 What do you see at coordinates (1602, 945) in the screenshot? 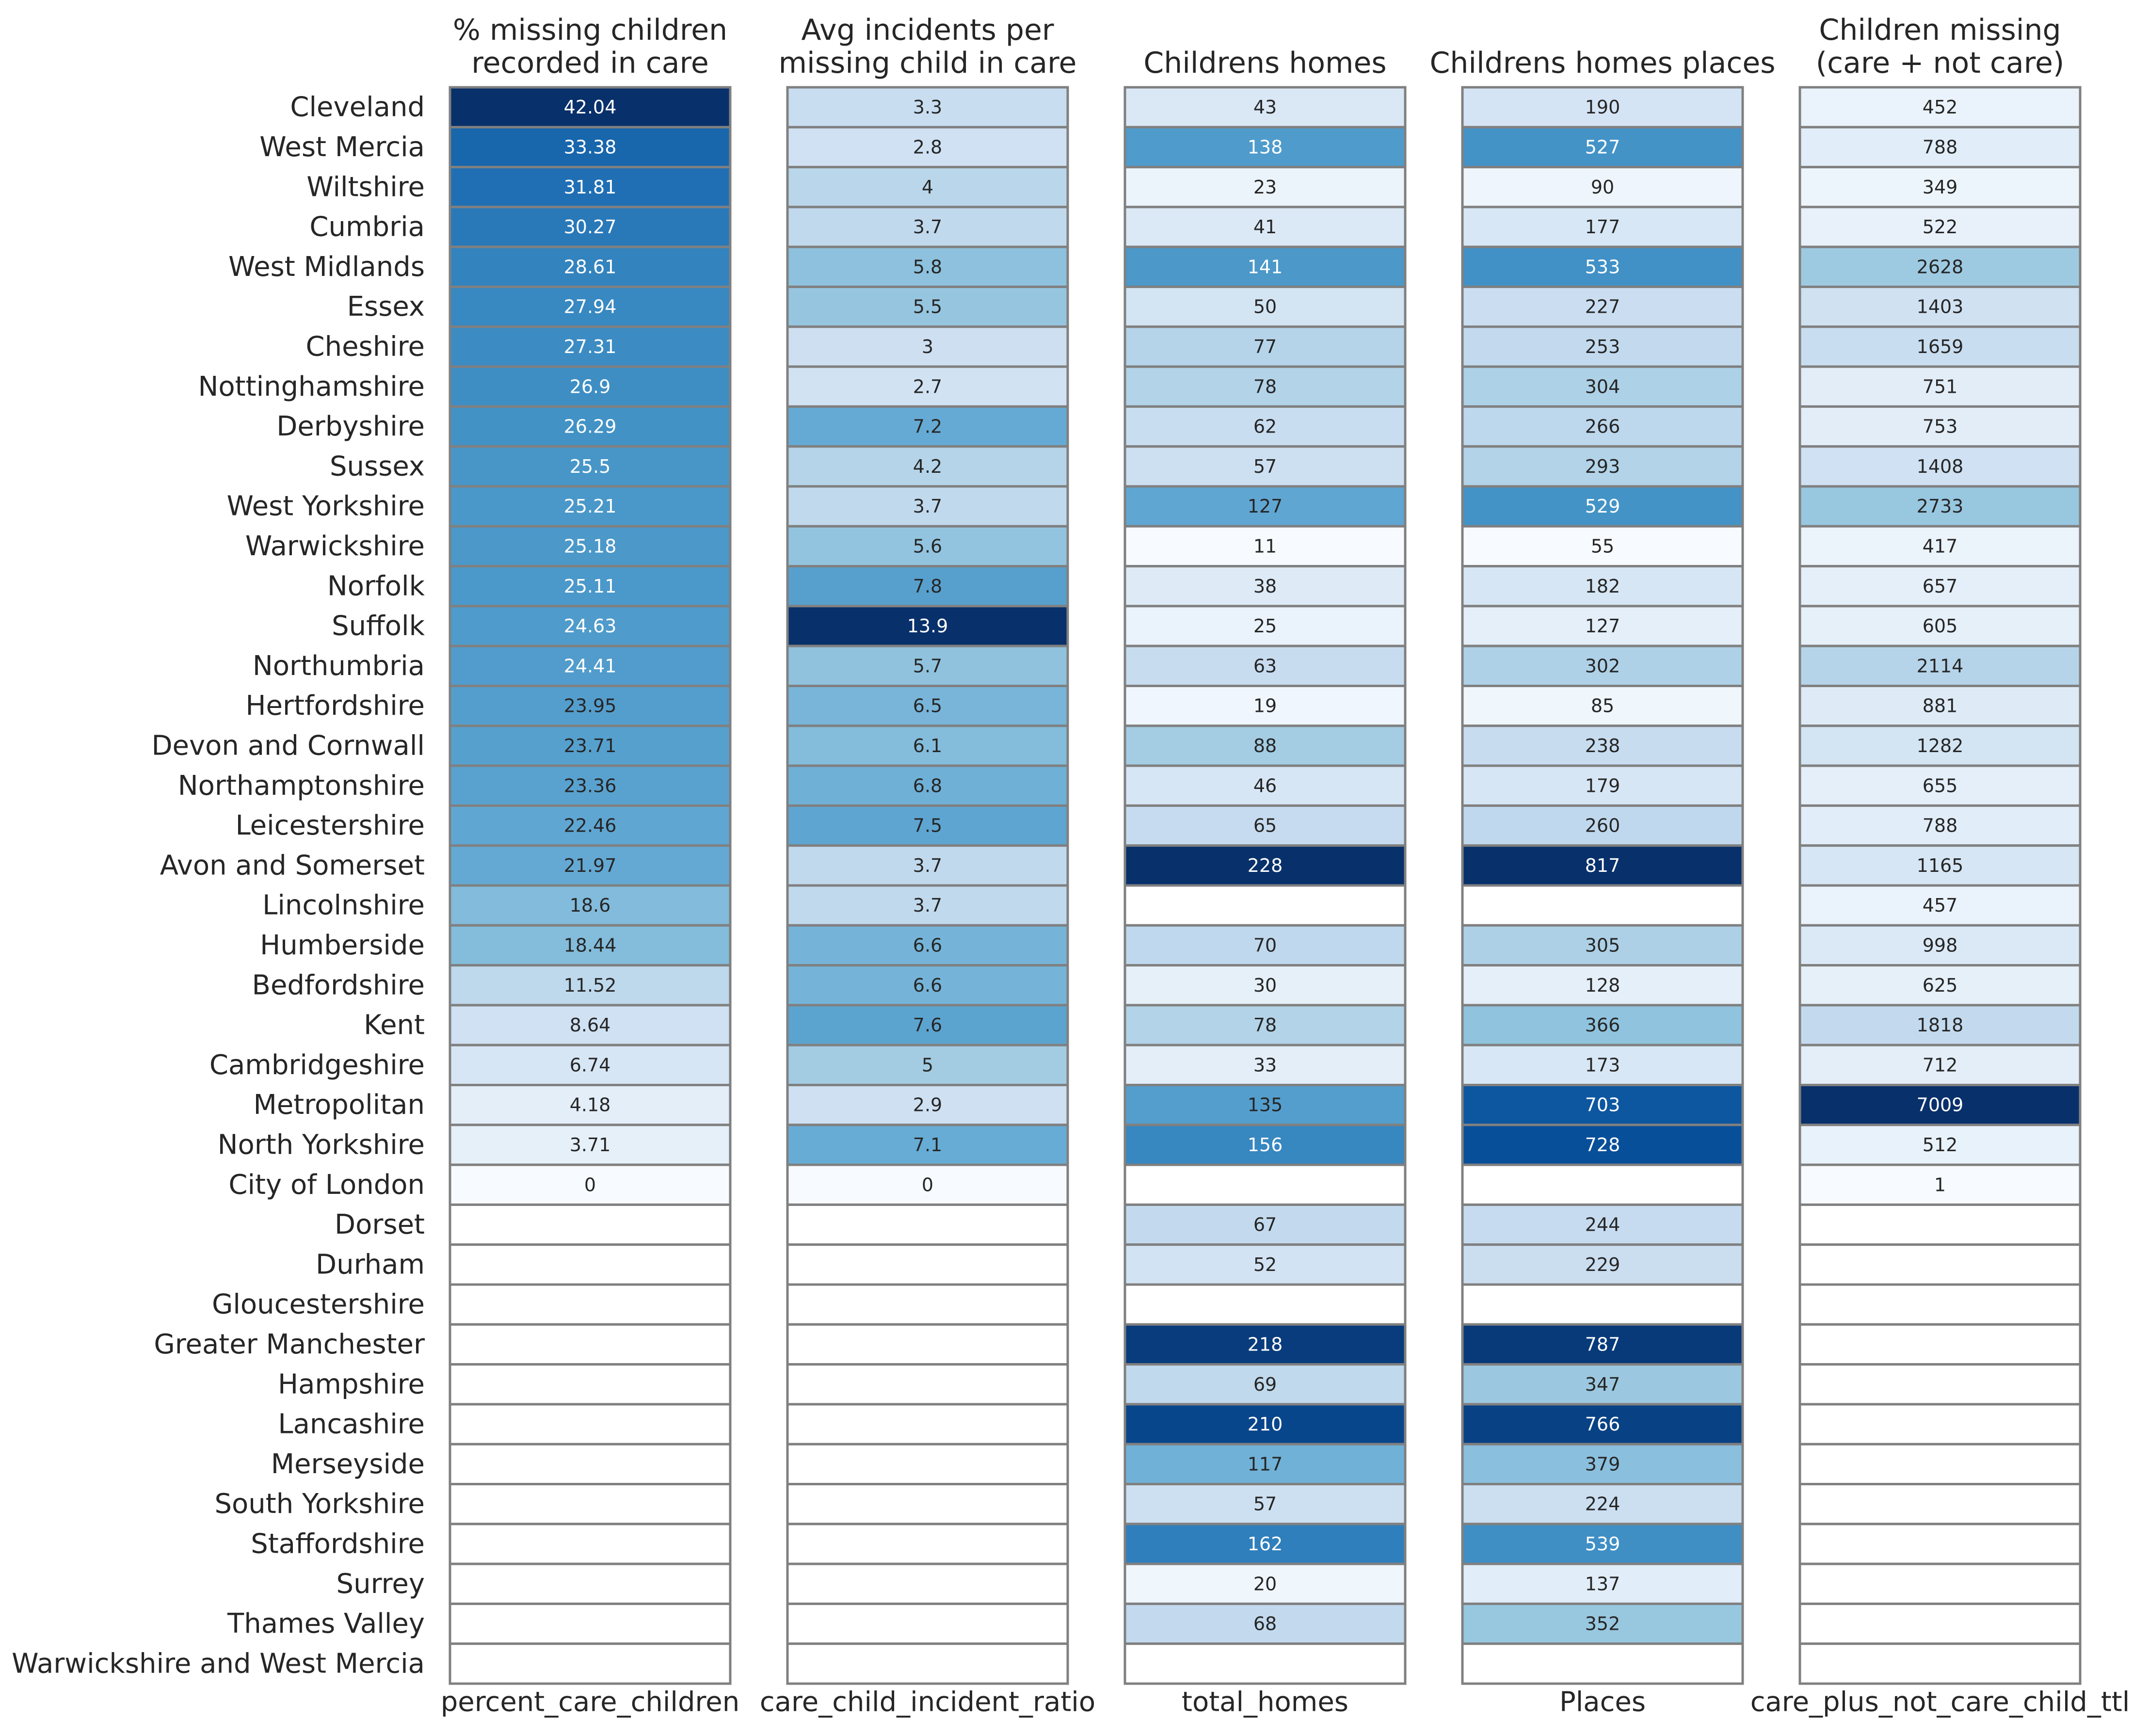
I see `cell-value-label: 305` at bounding box center [1602, 945].